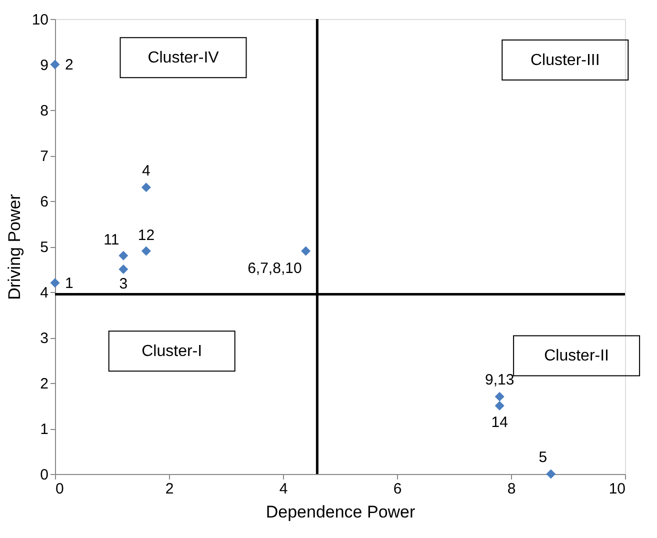 This screenshot has height=538, width=657. I want to click on annotation: 9,13, so click(499, 380).